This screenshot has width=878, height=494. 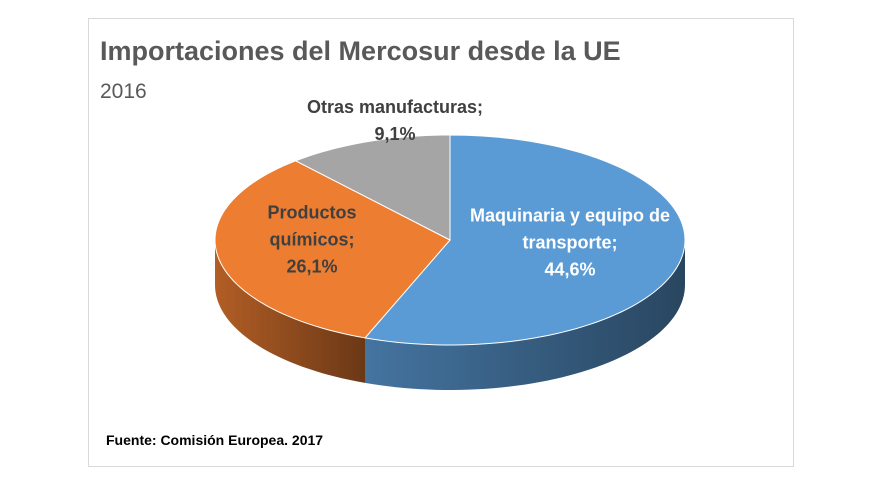 I want to click on source-note: Fuente: Comisión Europea. 2017, so click(x=215, y=440).